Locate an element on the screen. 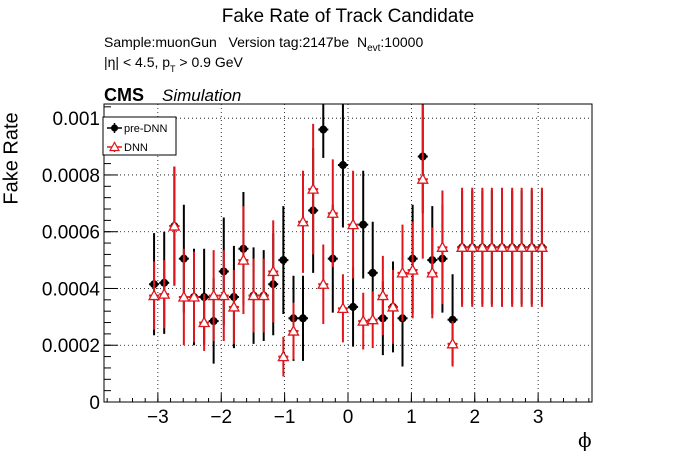 The height and width of the screenshot is (472, 696). cuts-info-line: |η| < 4.5, pT > 0.9 GeV is located at coordinates (173, 64).